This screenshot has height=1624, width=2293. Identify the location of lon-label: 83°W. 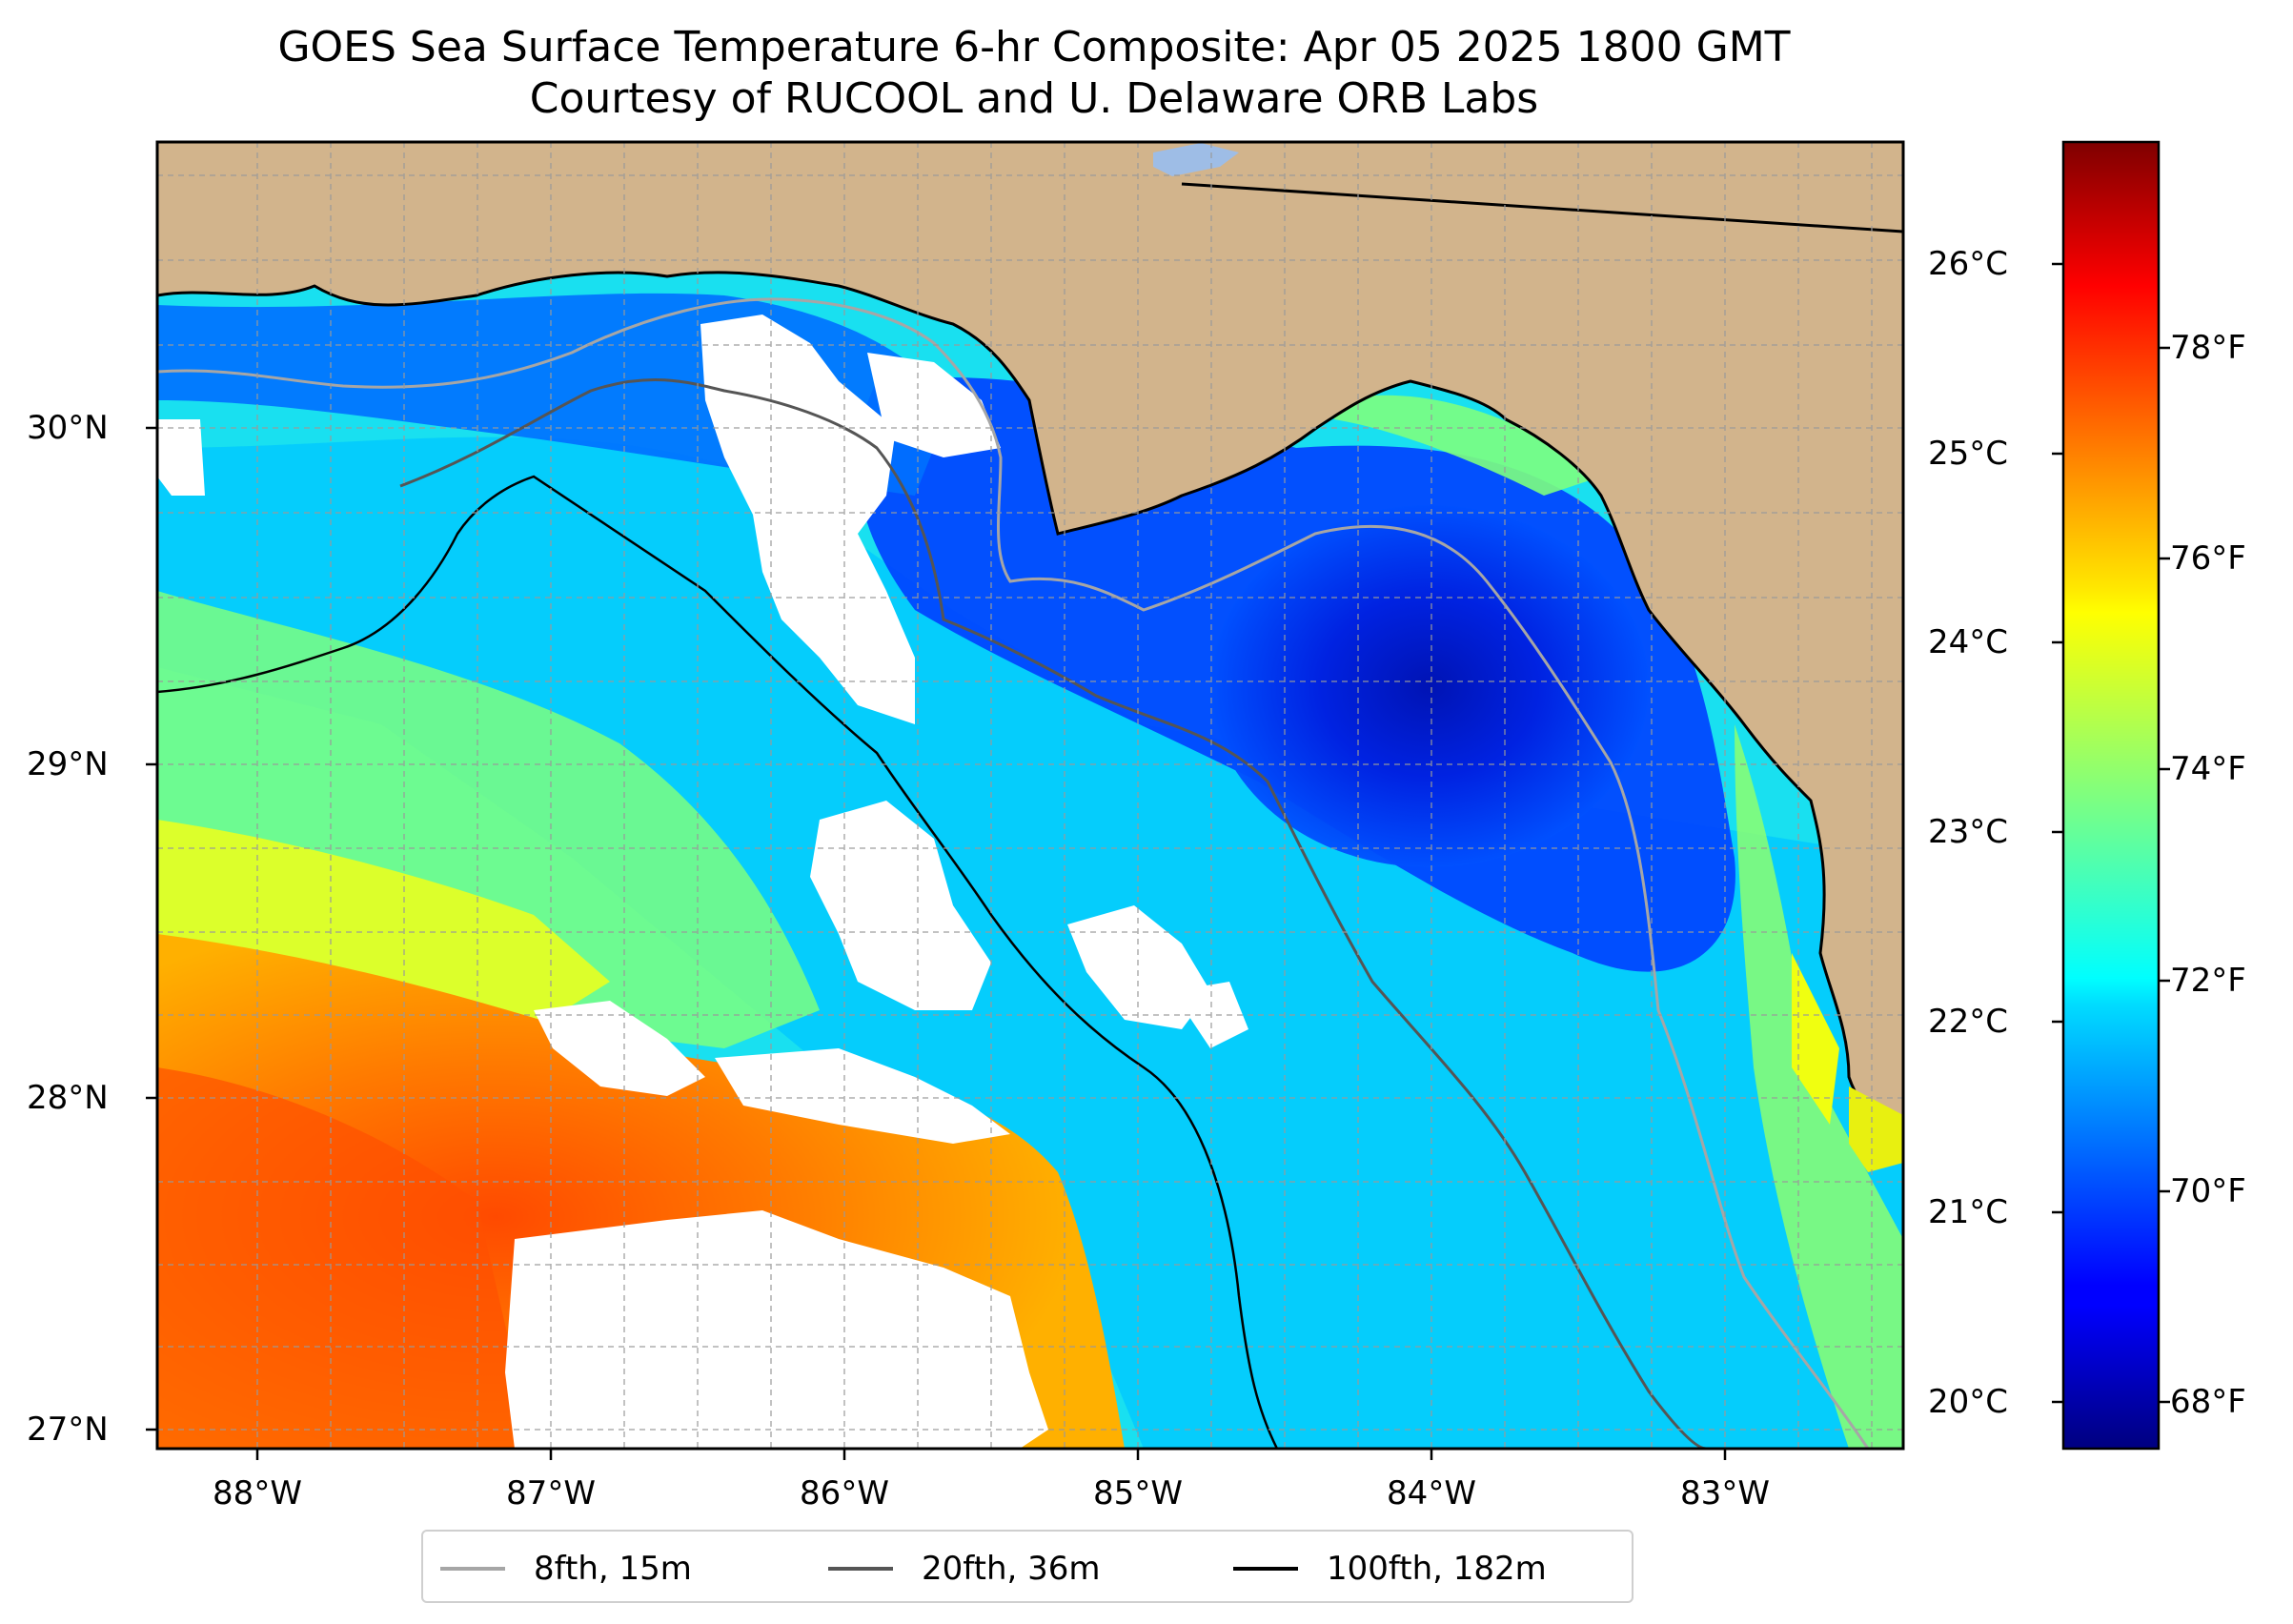
(1725, 1493).